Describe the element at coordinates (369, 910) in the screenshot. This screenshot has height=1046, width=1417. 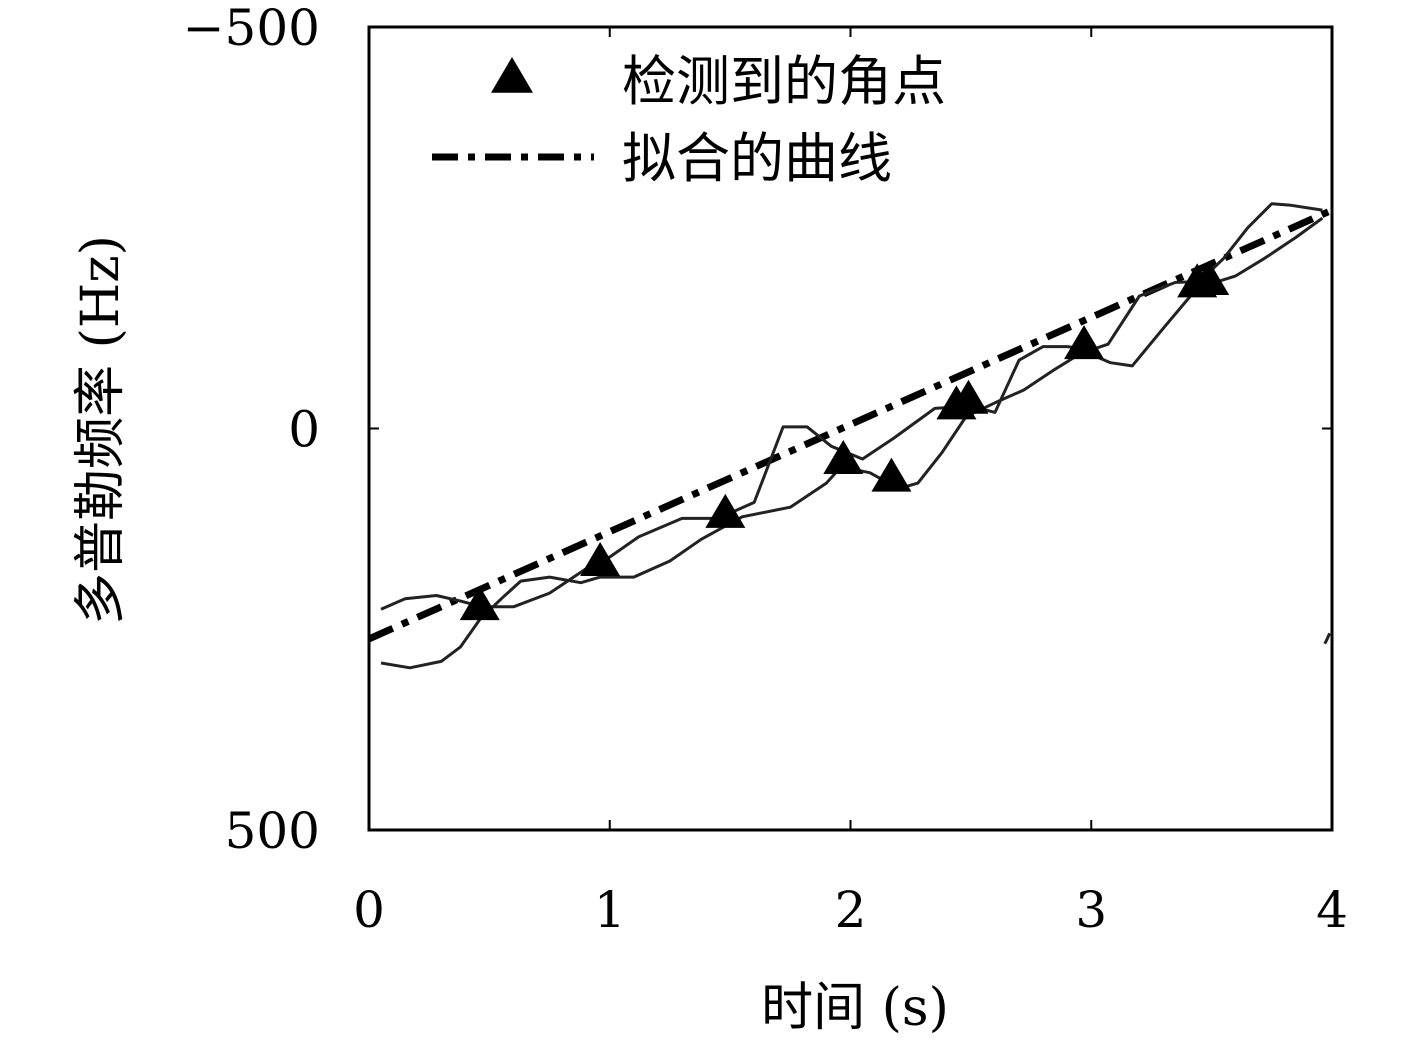
I see `x-tick-label: 0` at that location.